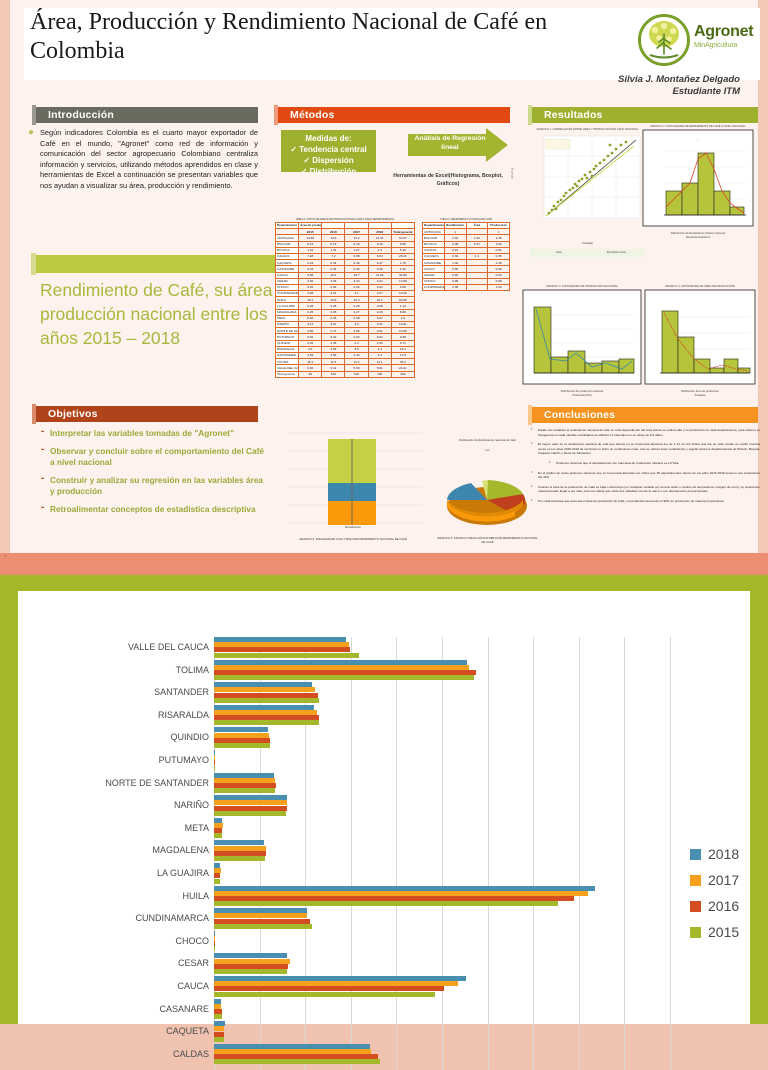 Image resolution: width=768 pixels, height=1070 pixels. I want to click on author-name: Silvia J. Montañez Delgado, so click(679, 79).